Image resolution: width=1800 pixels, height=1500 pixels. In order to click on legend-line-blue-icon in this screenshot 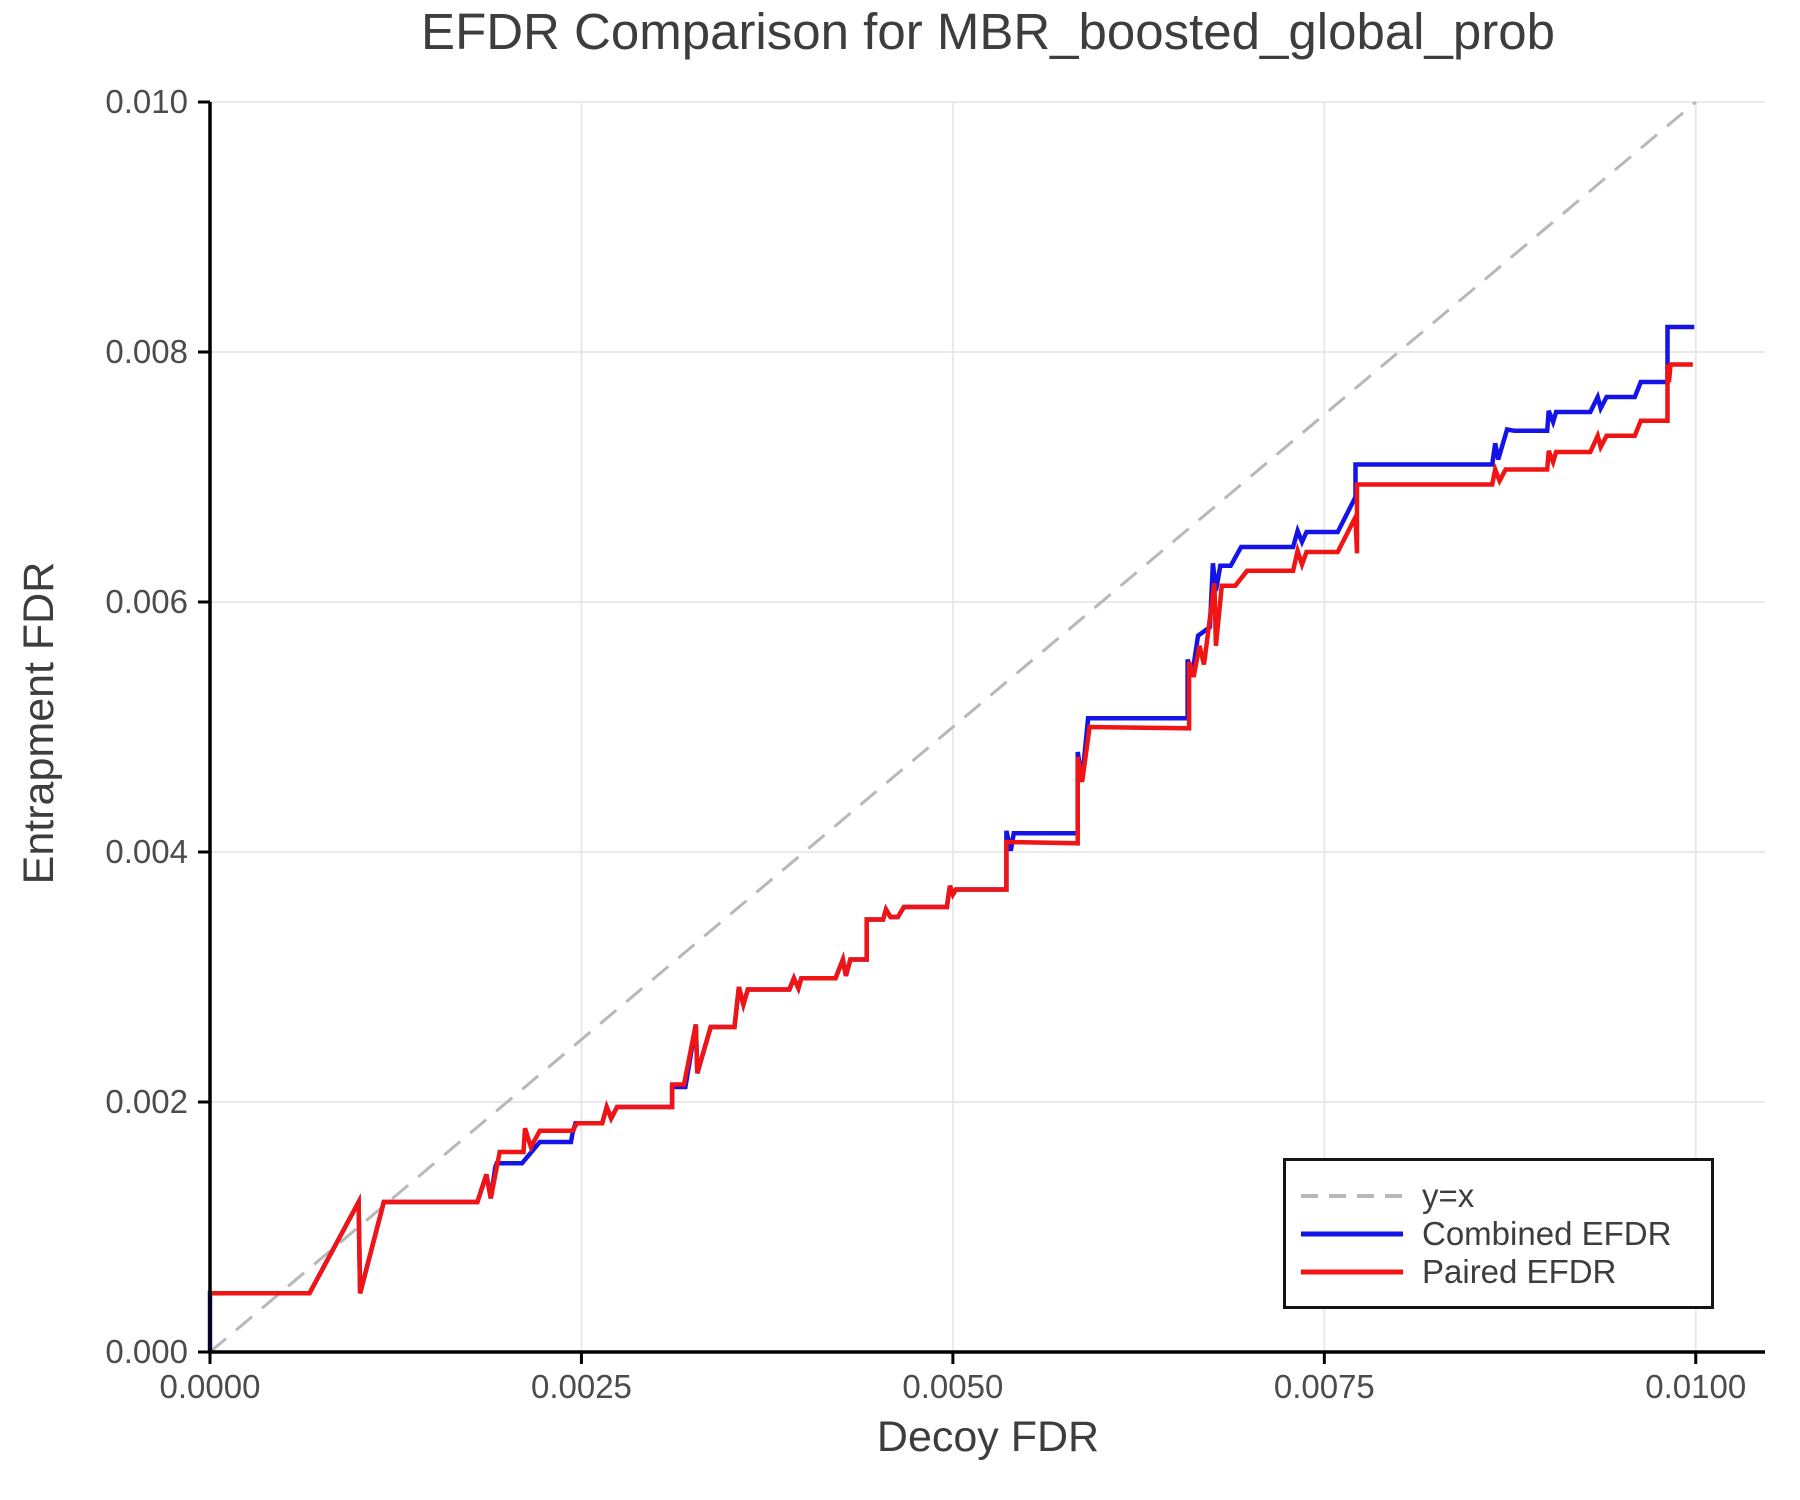, I will do `click(1352, 1233)`.